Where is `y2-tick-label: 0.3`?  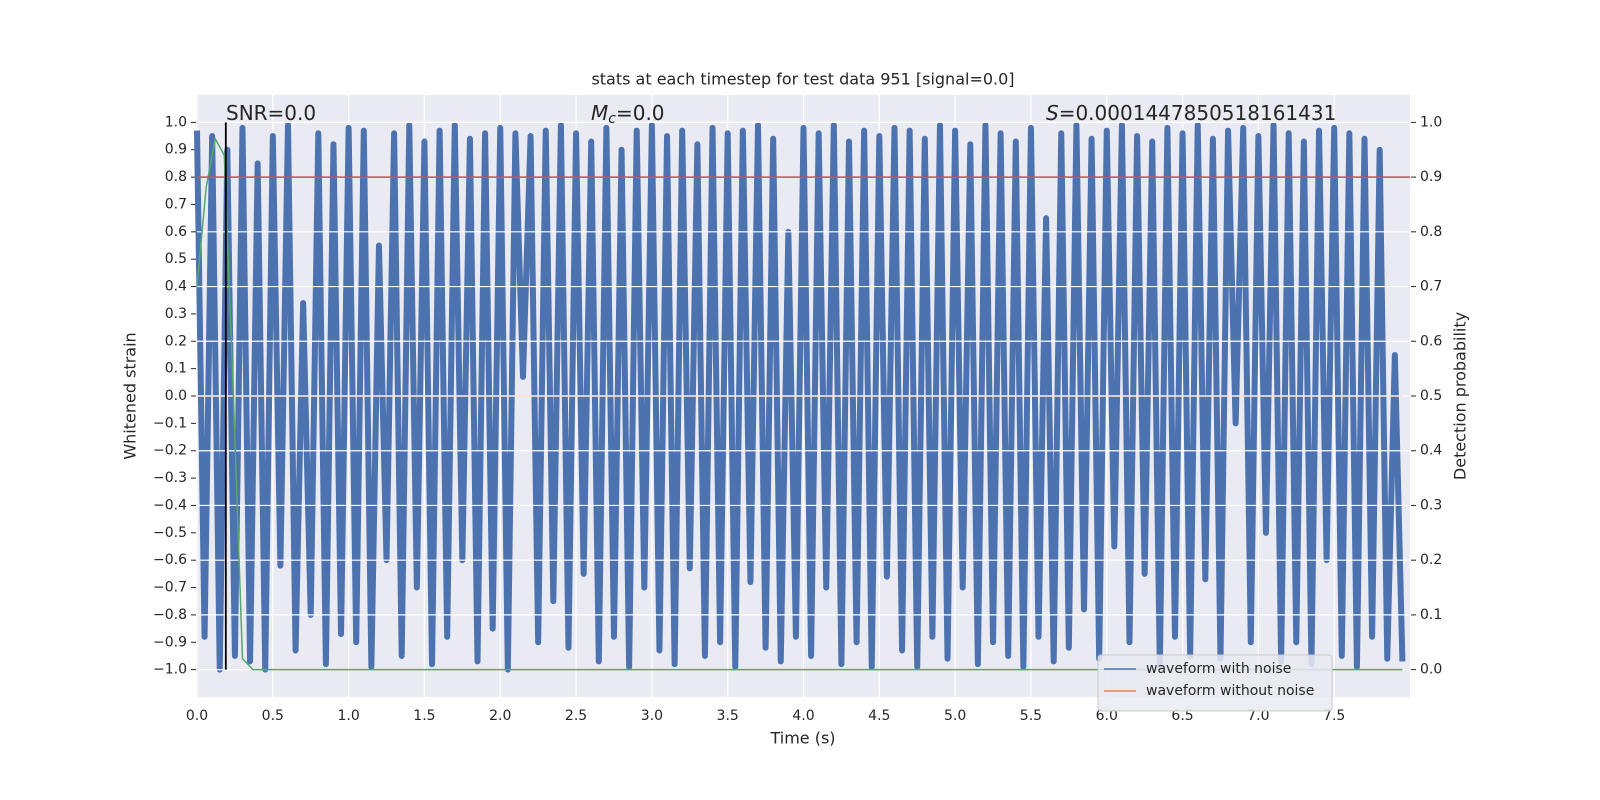 y2-tick-label: 0.3 is located at coordinates (1431, 505).